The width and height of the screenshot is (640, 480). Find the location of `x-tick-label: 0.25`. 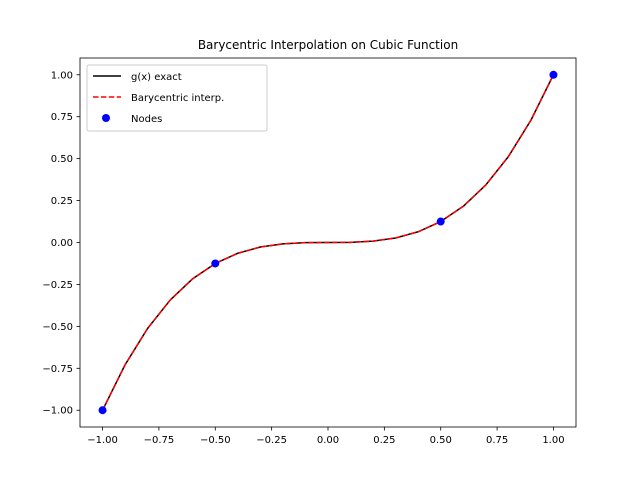

x-tick-label: 0.25 is located at coordinates (384, 440).